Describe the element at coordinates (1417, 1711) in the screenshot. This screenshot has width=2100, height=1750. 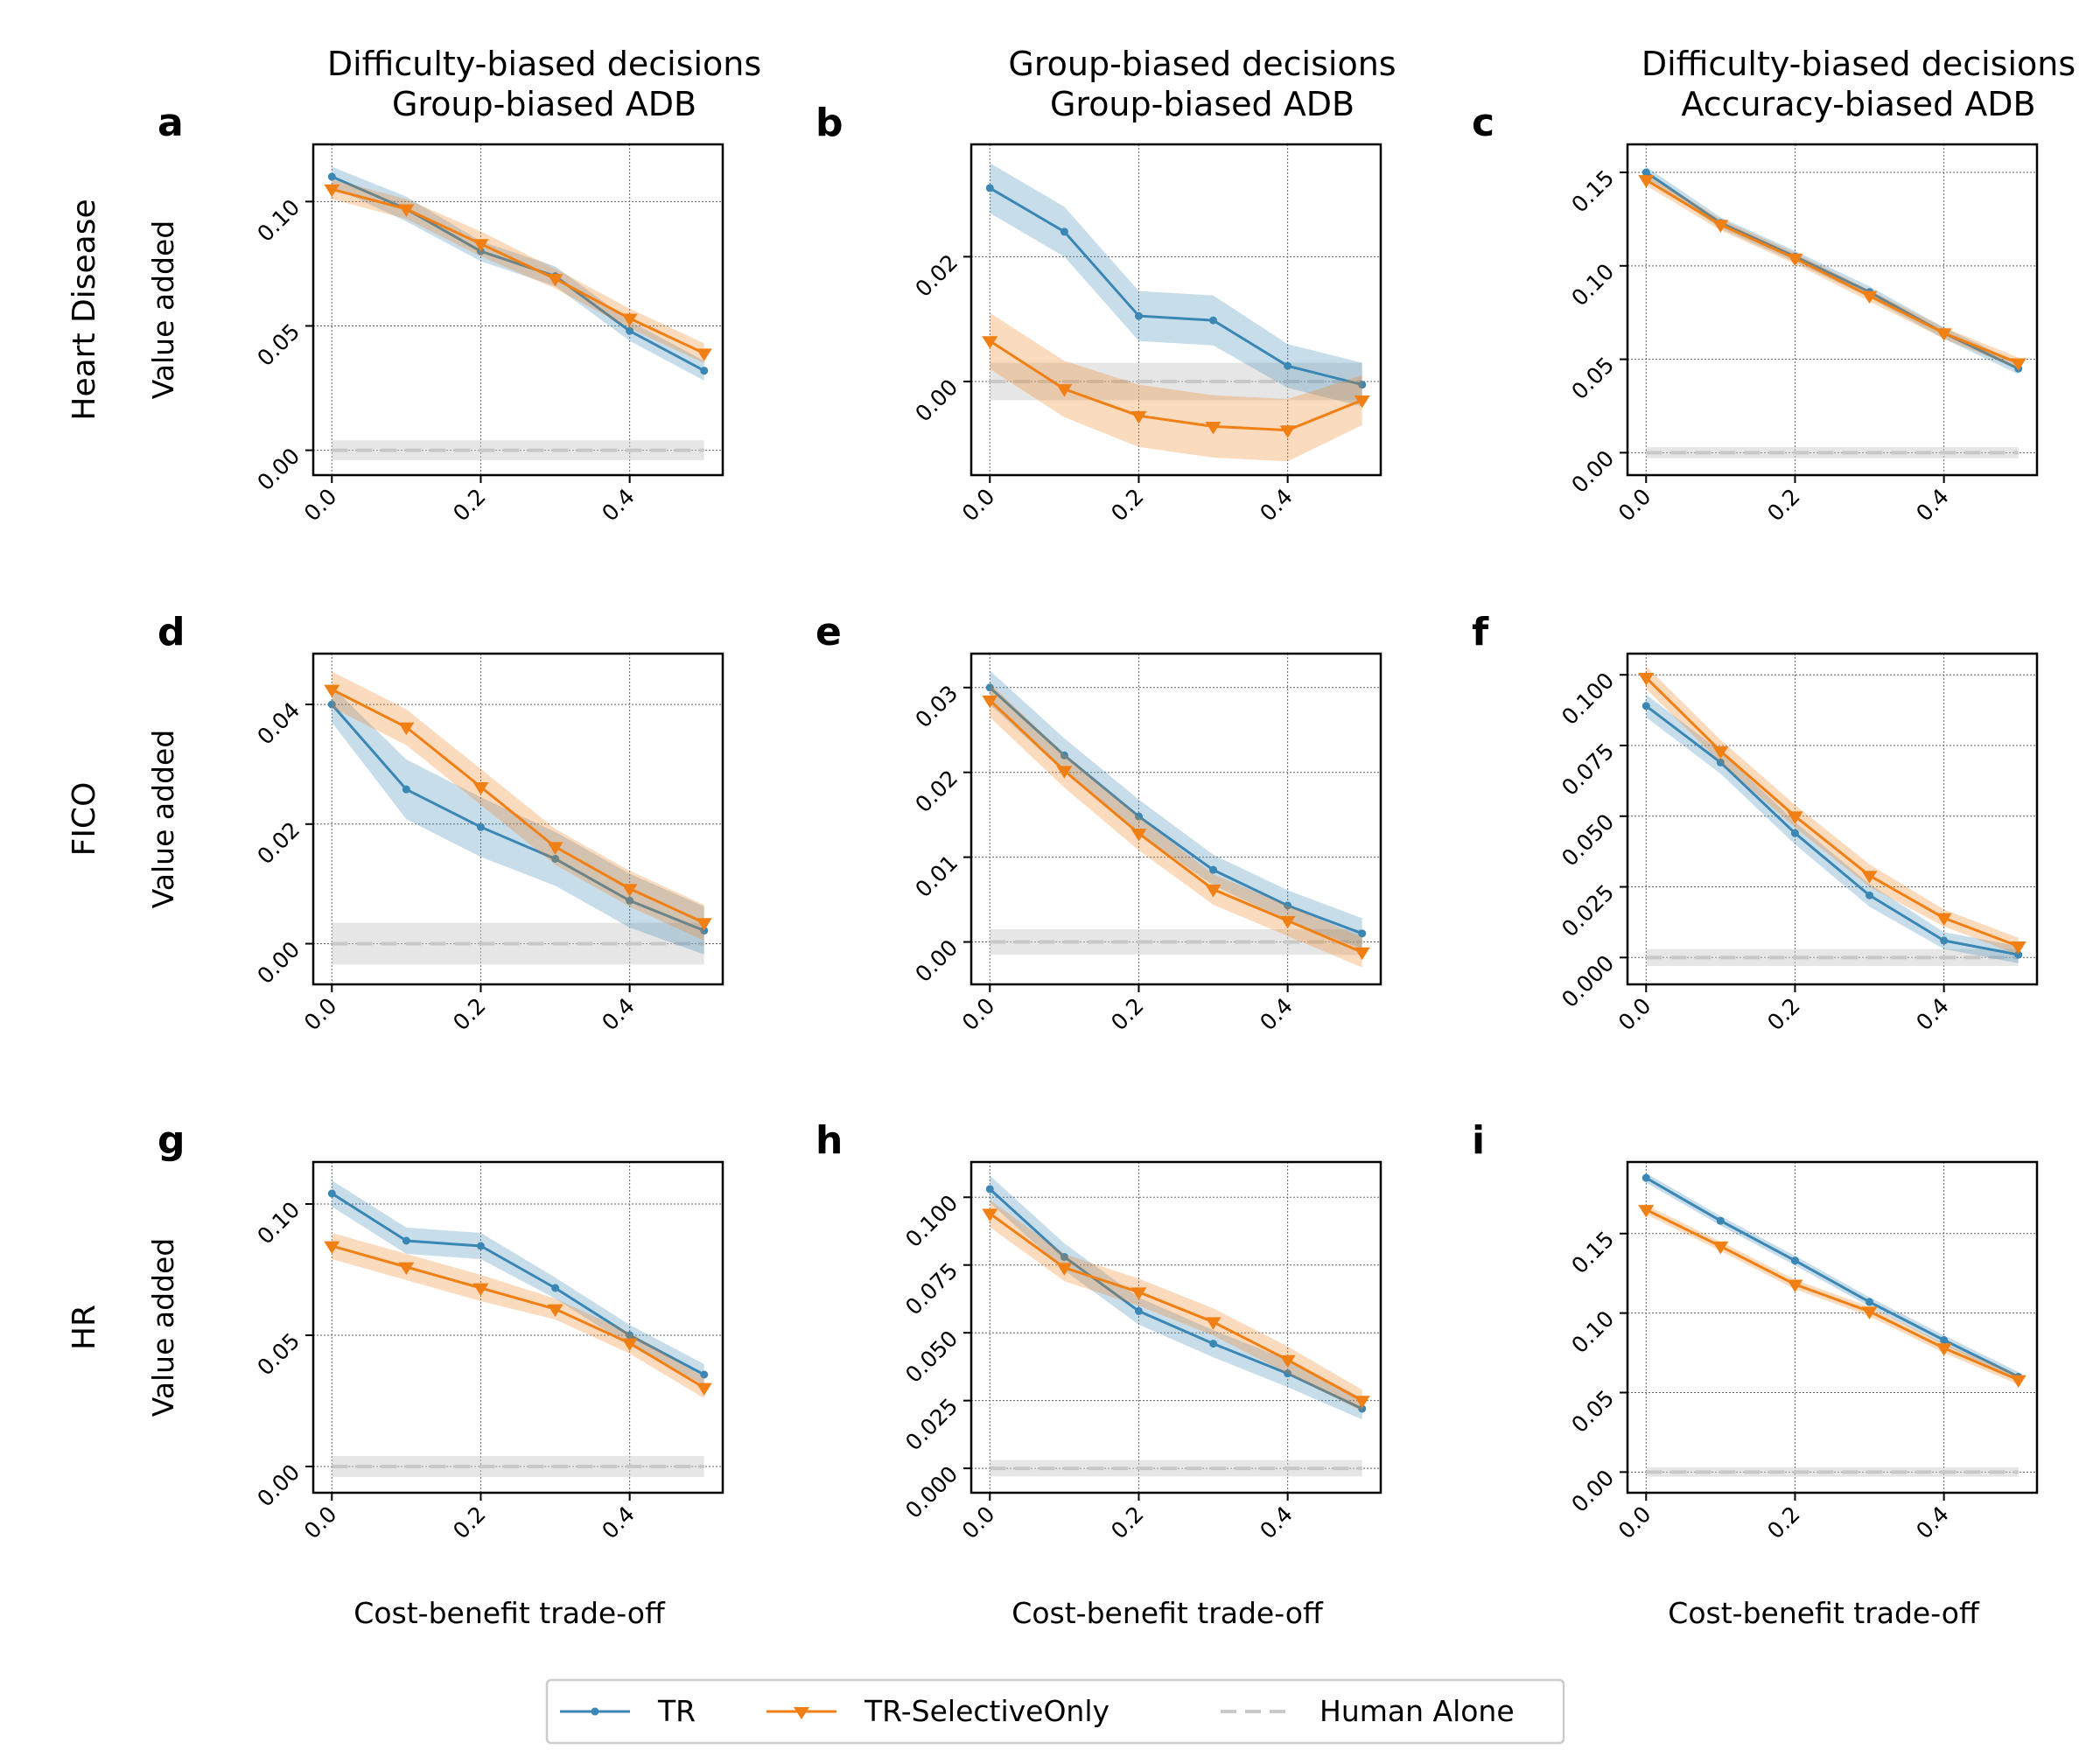
I see `legend-label-human: Human Alone` at that location.